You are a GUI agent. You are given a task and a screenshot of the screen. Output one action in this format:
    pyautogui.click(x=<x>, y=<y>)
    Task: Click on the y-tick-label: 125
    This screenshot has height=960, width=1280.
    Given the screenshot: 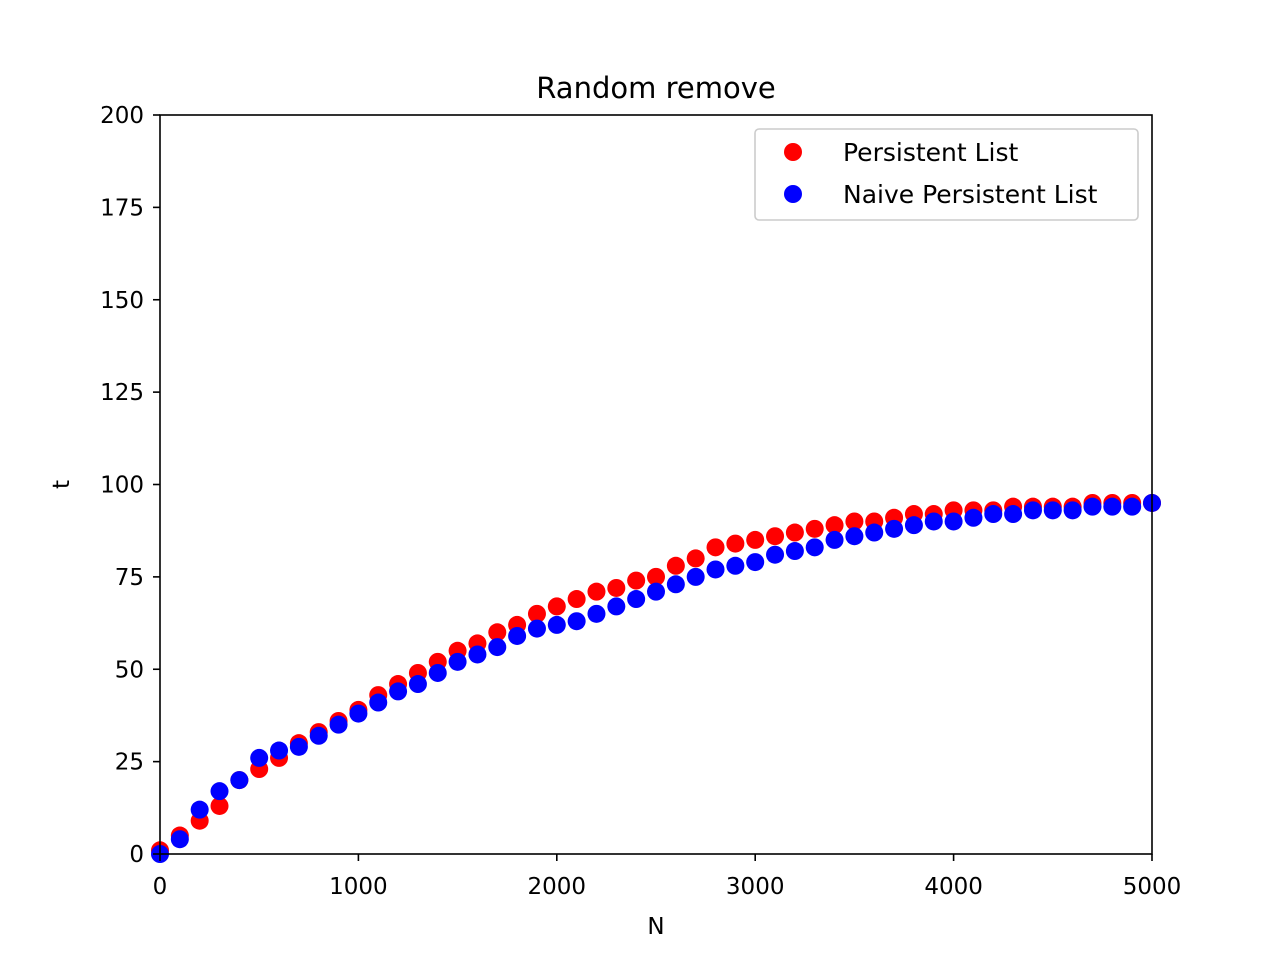 What is the action you would take?
    pyautogui.click(x=122, y=393)
    